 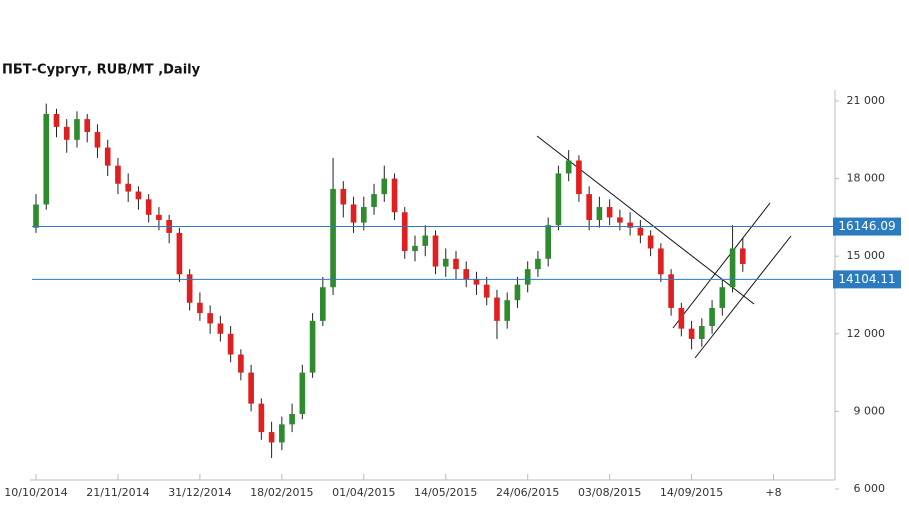 What do you see at coordinates (527, 492) in the screenshot?
I see `x-tick-label: 24/06/2015` at bounding box center [527, 492].